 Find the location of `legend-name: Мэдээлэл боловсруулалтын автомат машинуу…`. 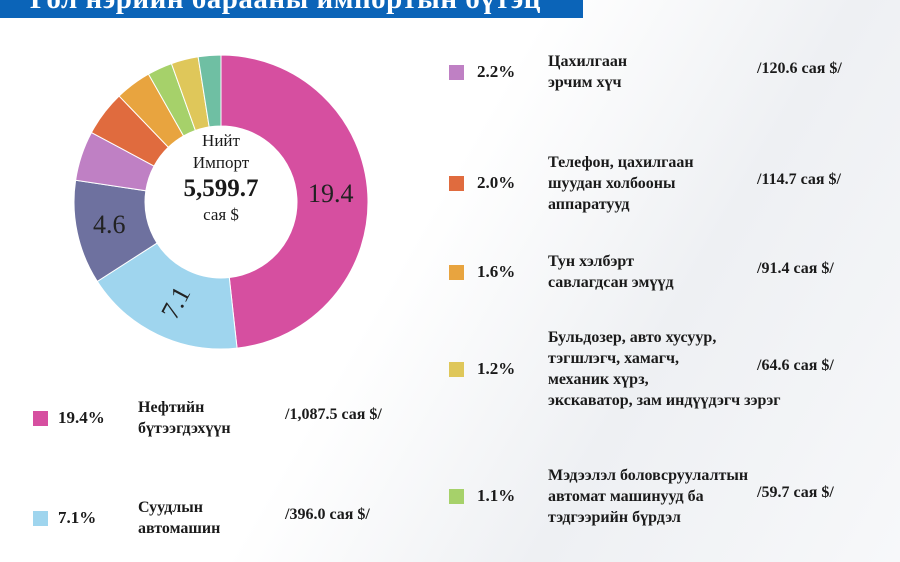

legend-name: Мэдээлэл боловсруулалтын автомат машинуу… is located at coordinates (648, 496).